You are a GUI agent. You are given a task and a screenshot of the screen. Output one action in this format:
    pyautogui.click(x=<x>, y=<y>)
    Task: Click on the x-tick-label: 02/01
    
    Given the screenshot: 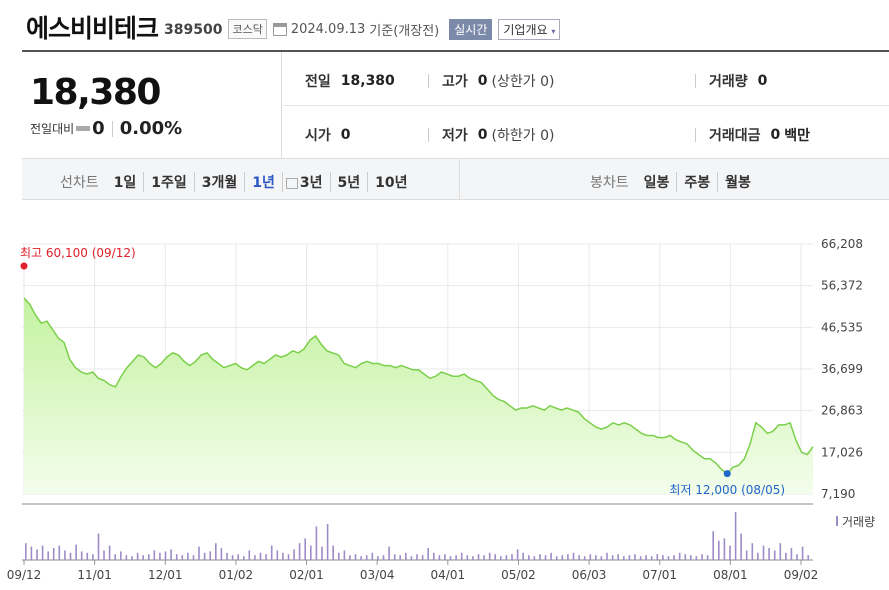 What is the action you would take?
    pyautogui.click(x=306, y=575)
    